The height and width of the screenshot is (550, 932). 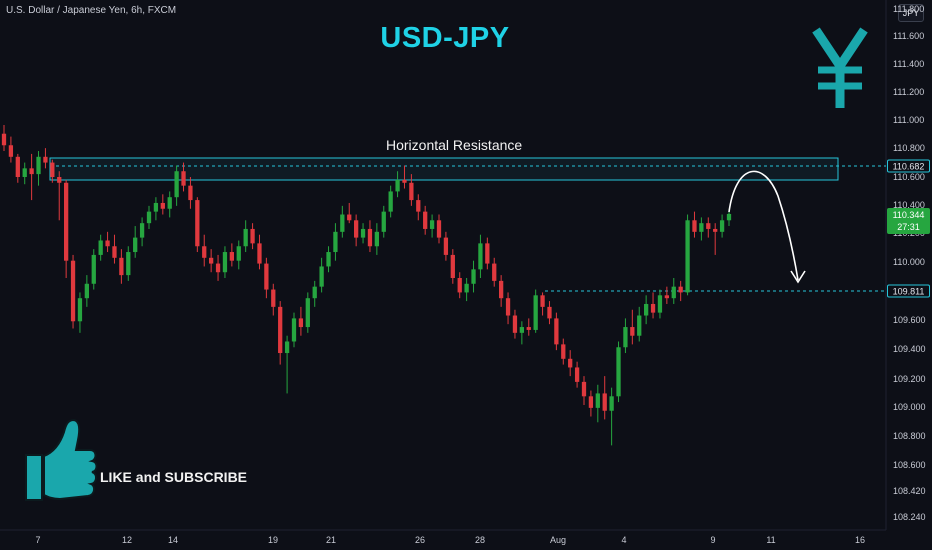 What do you see at coordinates (444, 169) in the screenshot?
I see `resistance-zone` at bounding box center [444, 169].